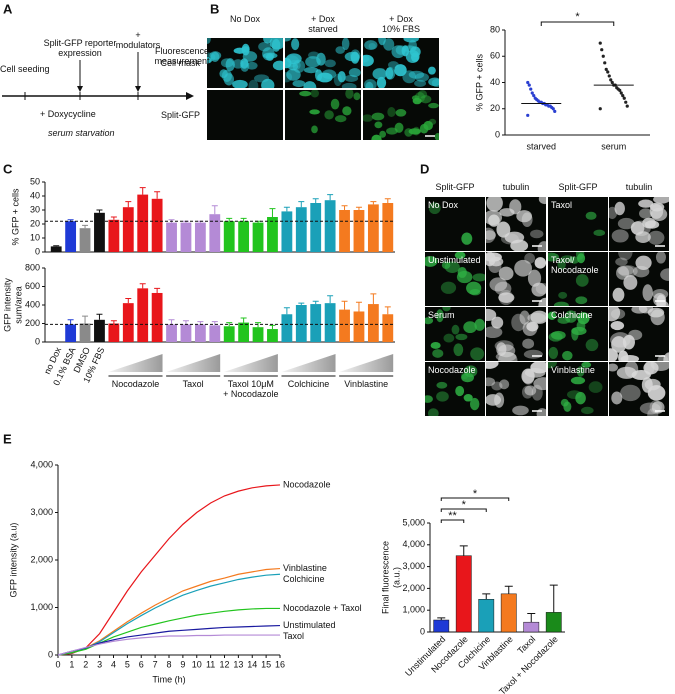 The width and height of the screenshot is (675, 694). What do you see at coordinates (182, 664) in the screenshot?
I see `x-tick-label: 9` at bounding box center [182, 664].